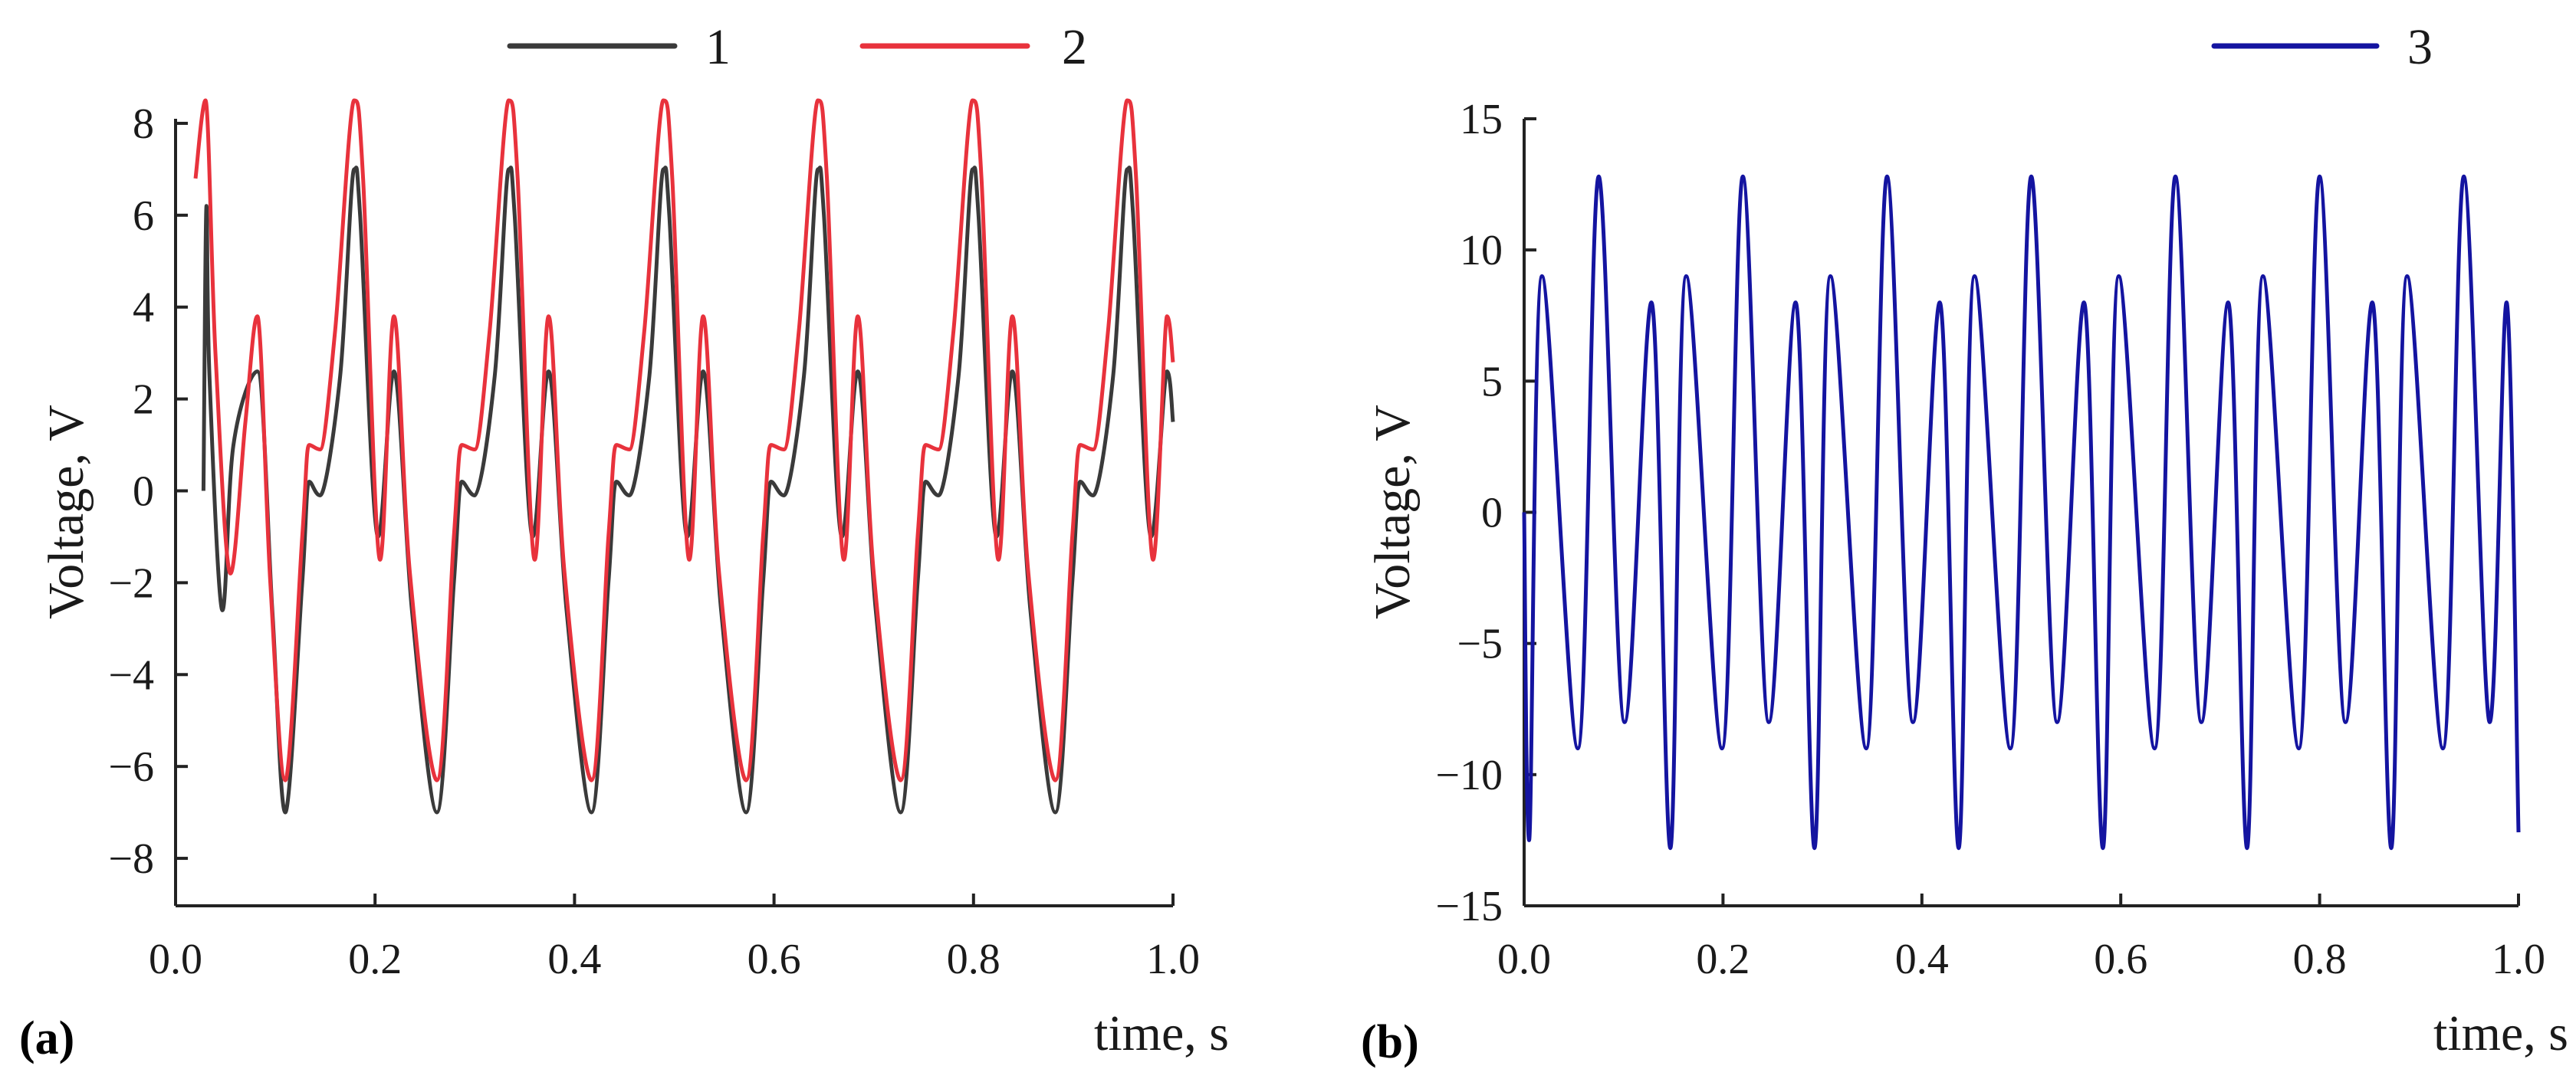 The width and height of the screenshot is (2576, 1079). Describe the element at coordinates (2021, 938) in the screenshot. I see `x-ticks-b: 0.0 0.2 0.4 0.6 0.8 1.0` at that location.